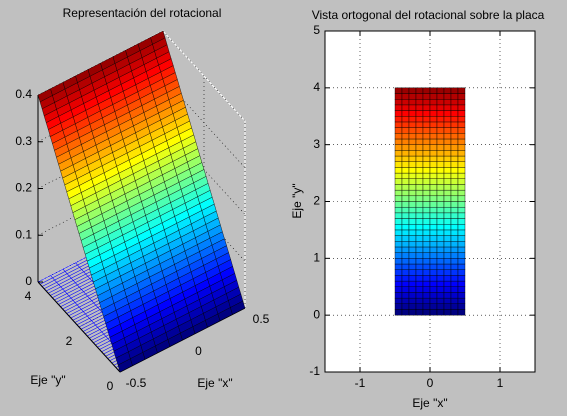  I want to click on y-tick-label: 5, so click(316, 30).